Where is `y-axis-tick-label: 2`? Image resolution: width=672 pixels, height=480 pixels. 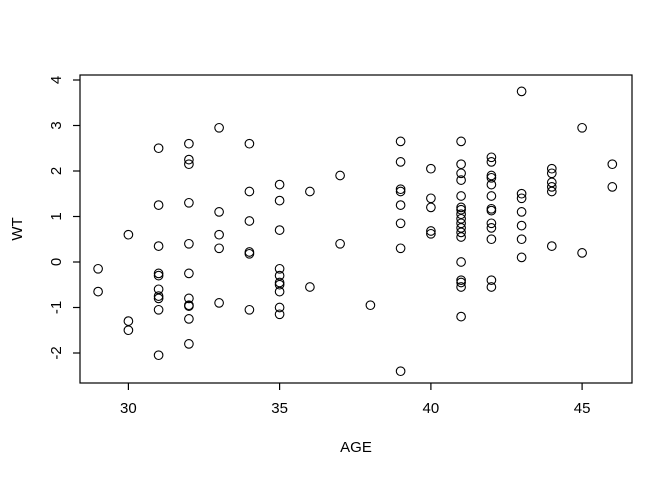
y-axis-tick-label: 2 is located at coordinates (56, 171).